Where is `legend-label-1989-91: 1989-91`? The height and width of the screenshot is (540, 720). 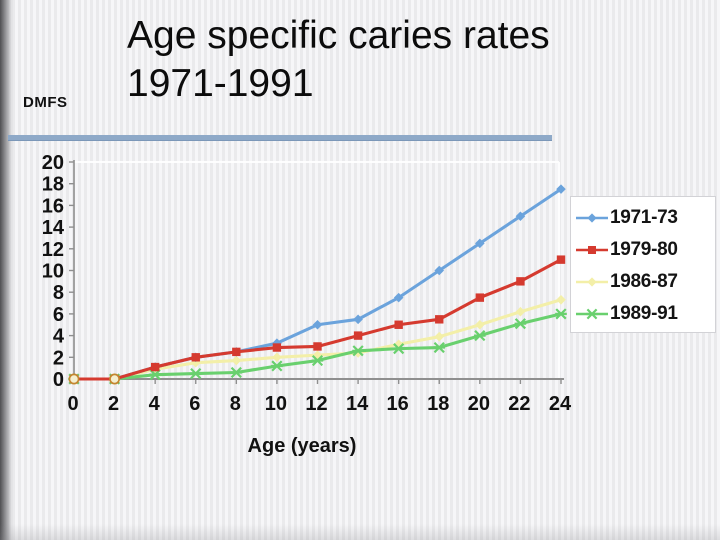
legend-label-1989-91: 1989-91 is located at coordinates (644, 313).